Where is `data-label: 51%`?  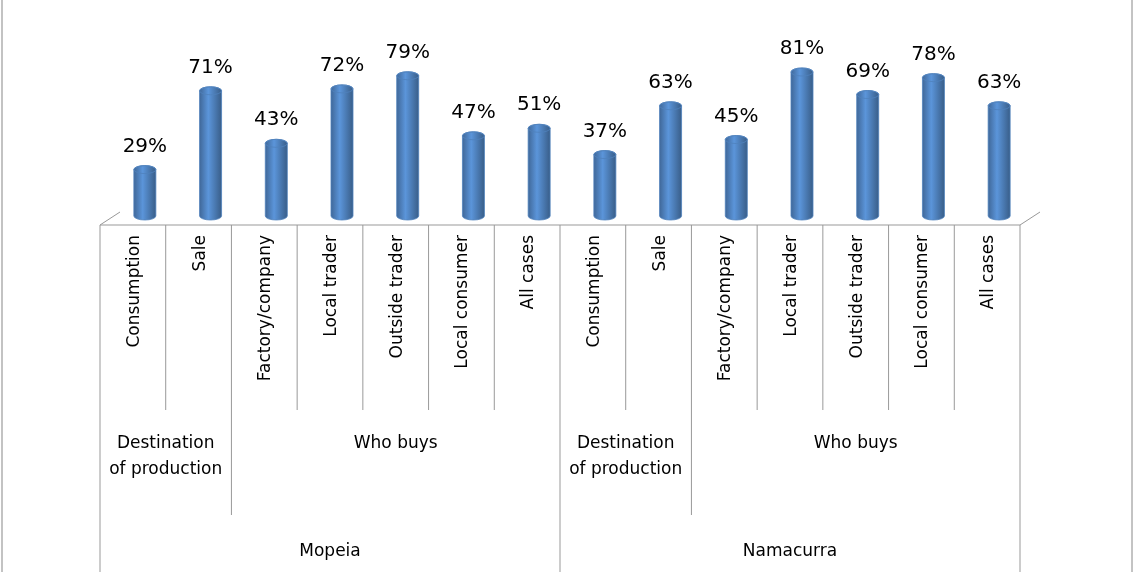
data-label: 51% is located at coordinates (539, 103).